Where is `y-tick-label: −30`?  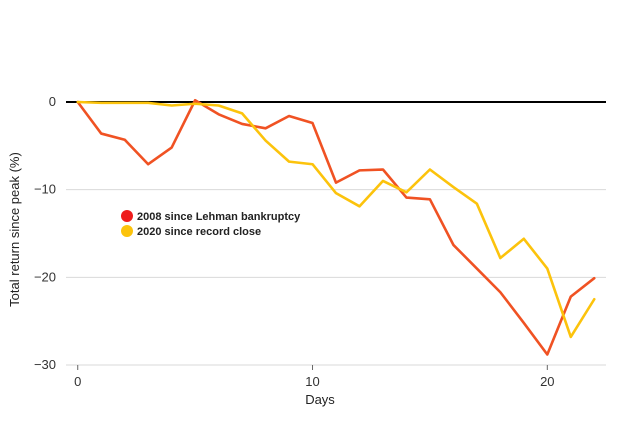 y-tick-label: −30 is located at coordinates (45, 364).